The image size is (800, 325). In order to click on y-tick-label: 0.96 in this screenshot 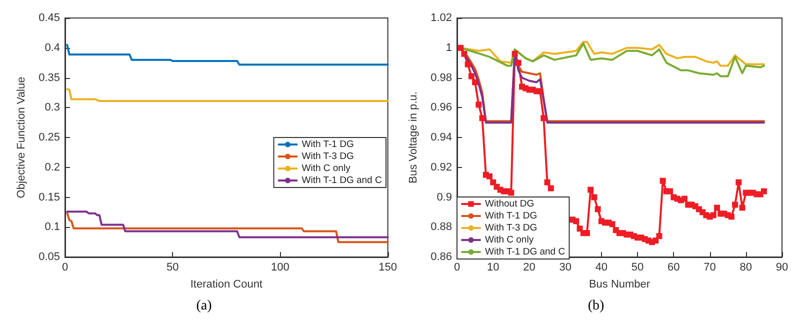, I will do `click(441, 108)`.